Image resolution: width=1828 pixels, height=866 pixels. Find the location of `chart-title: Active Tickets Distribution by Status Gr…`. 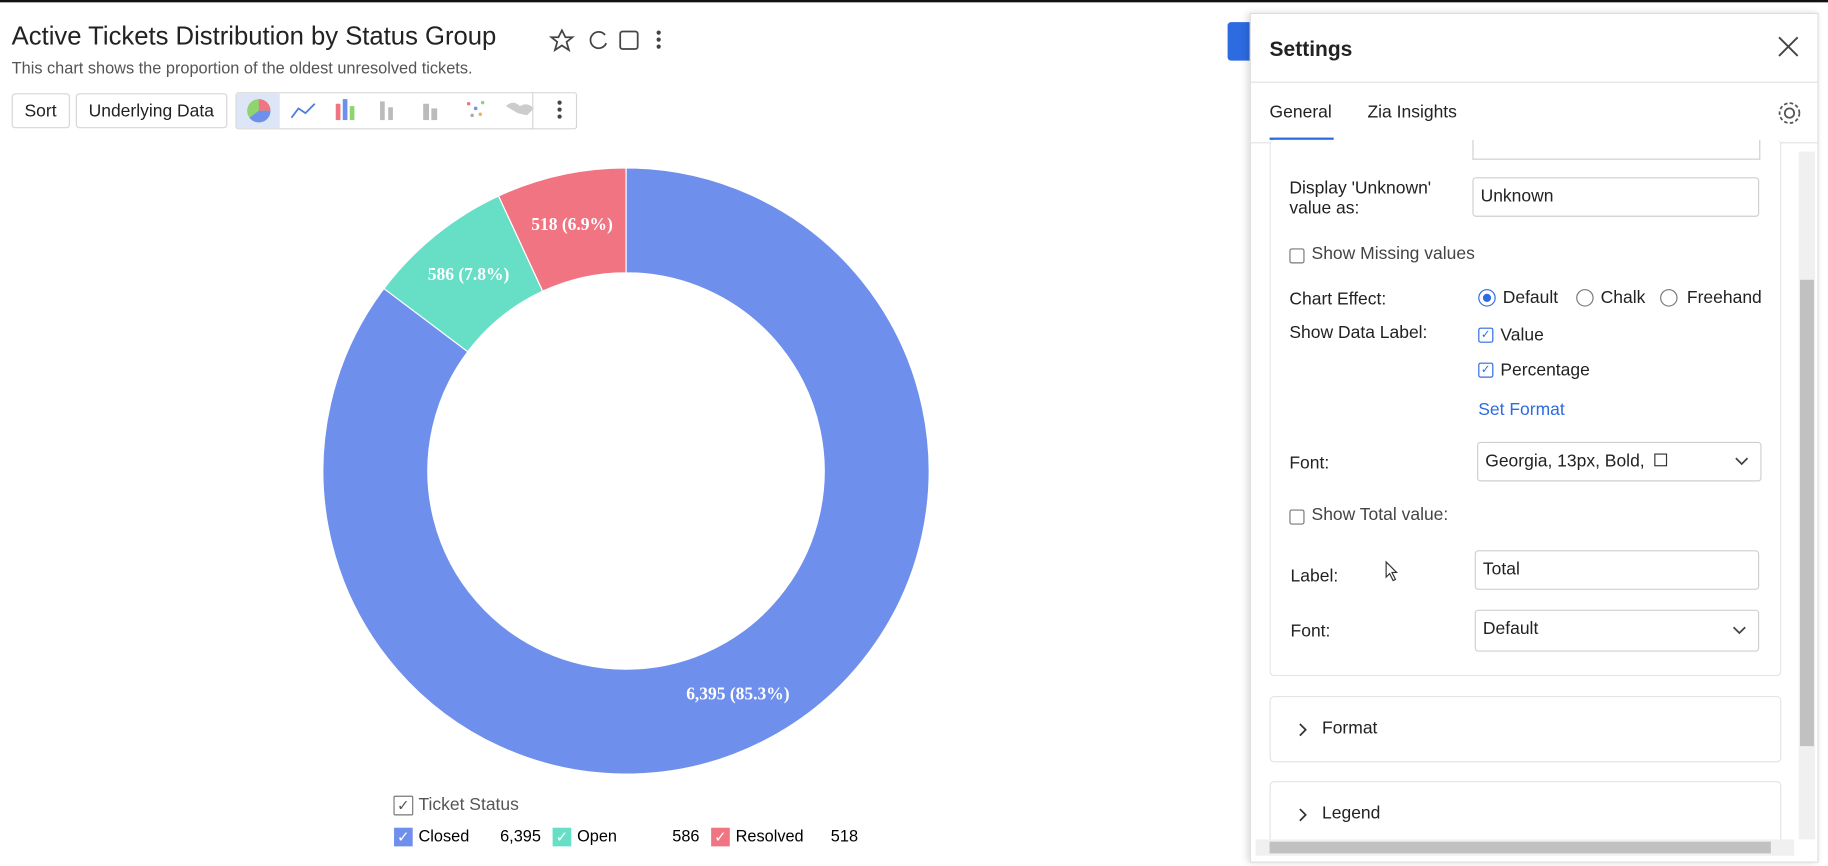

chart-title: Active Tickets Distribution by Status Gr… is located at coordinates (254, 35).